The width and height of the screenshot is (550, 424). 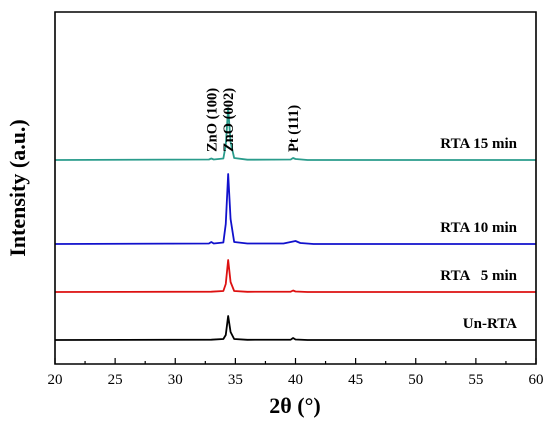 I want to click on x-tick-label: 25, so click(x=115, y=380).